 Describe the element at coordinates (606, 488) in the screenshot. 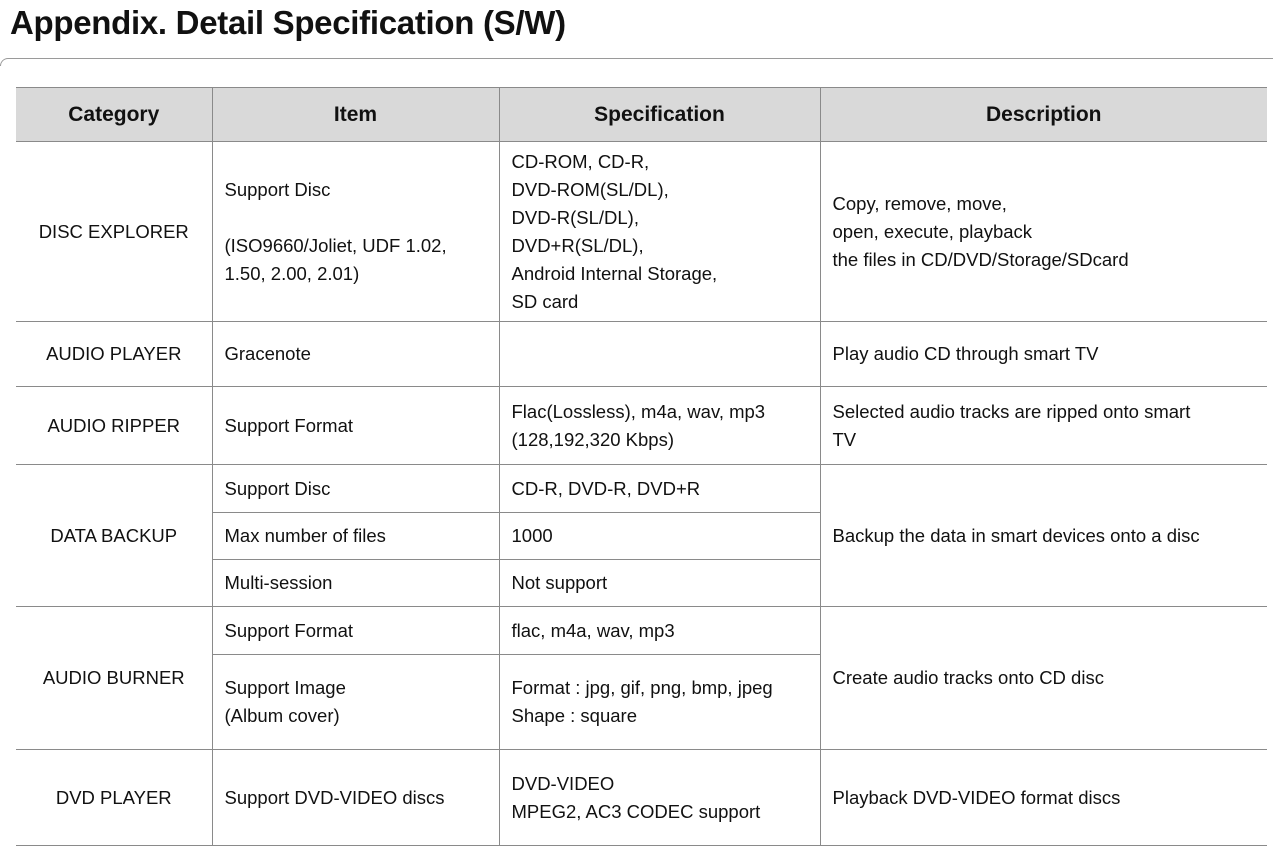

I see `specification-cell-line: CD-R, DVD-R, DVD+R` at that location.